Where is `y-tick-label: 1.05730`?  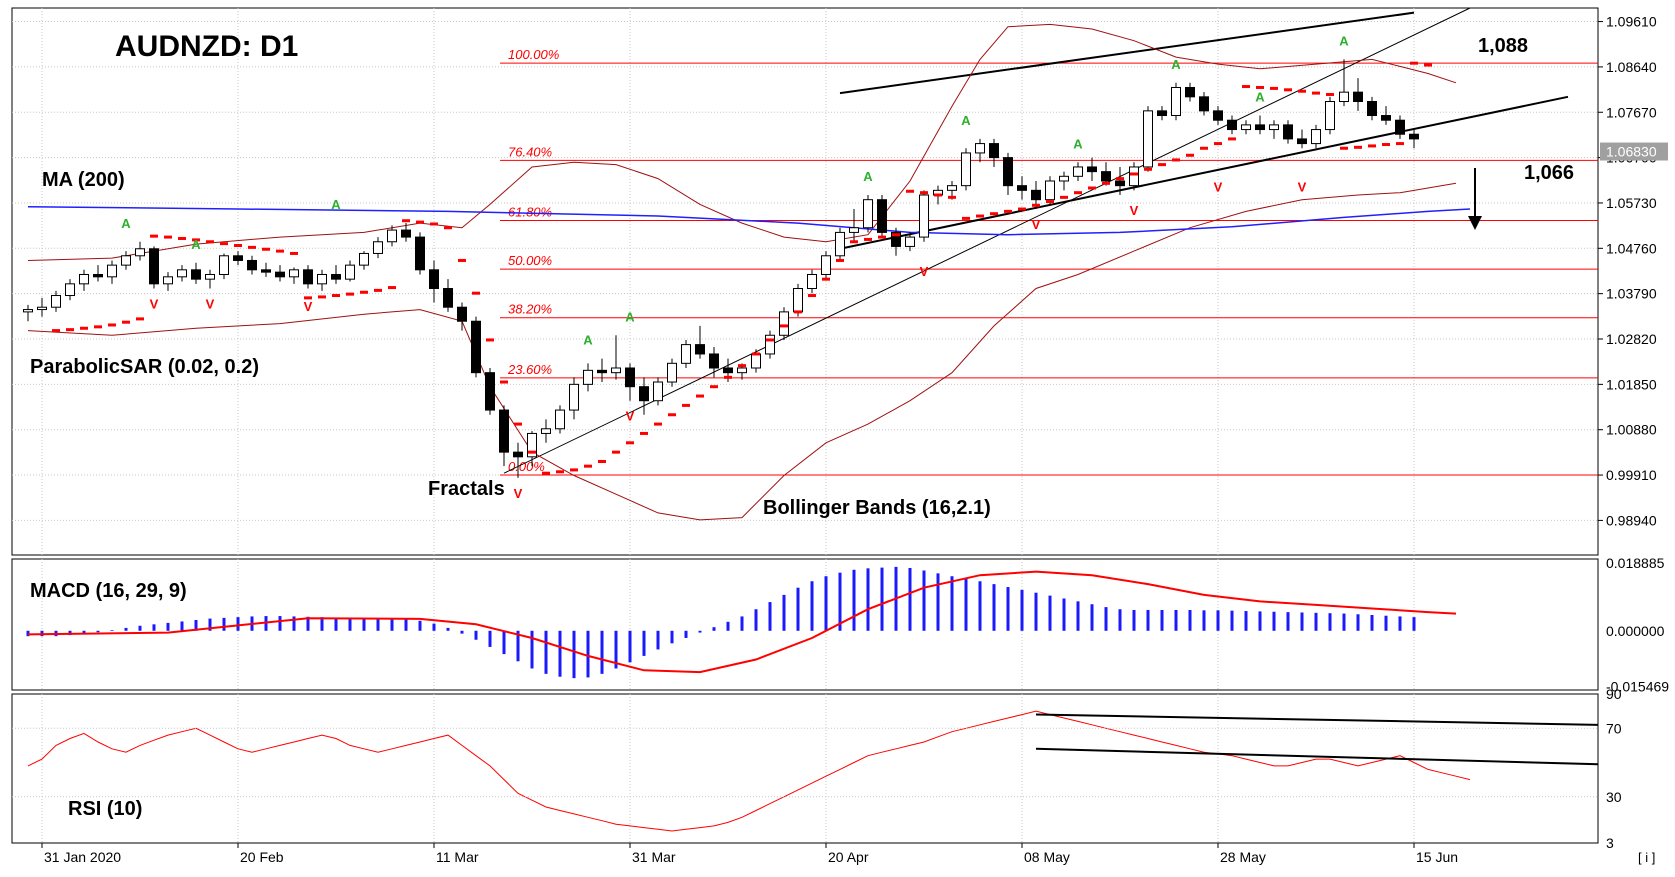 y-tick-label: 1.05730 is located at coordinates (1631, 203).